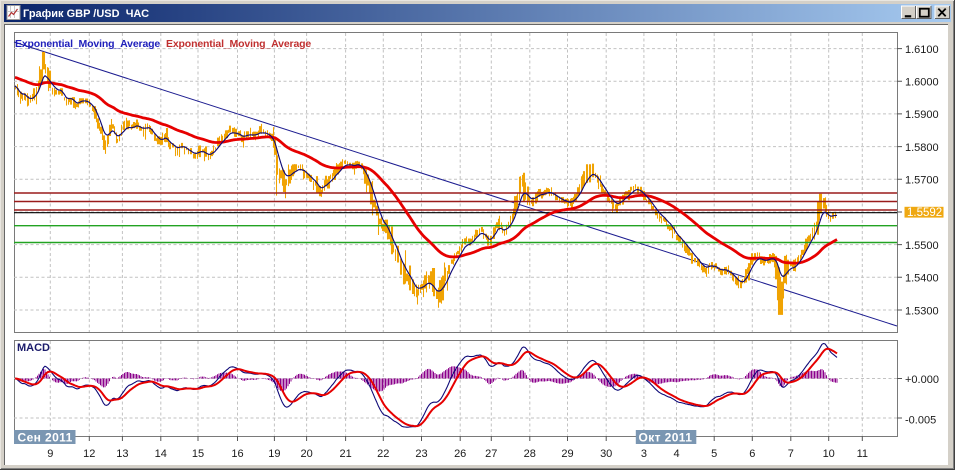 The width and height of the screenshot is (955, 470). What do you see at coordinates (922, 83) in the screenshot?
I see `svg-text: 1.6000` at bounding box center [922, 83].